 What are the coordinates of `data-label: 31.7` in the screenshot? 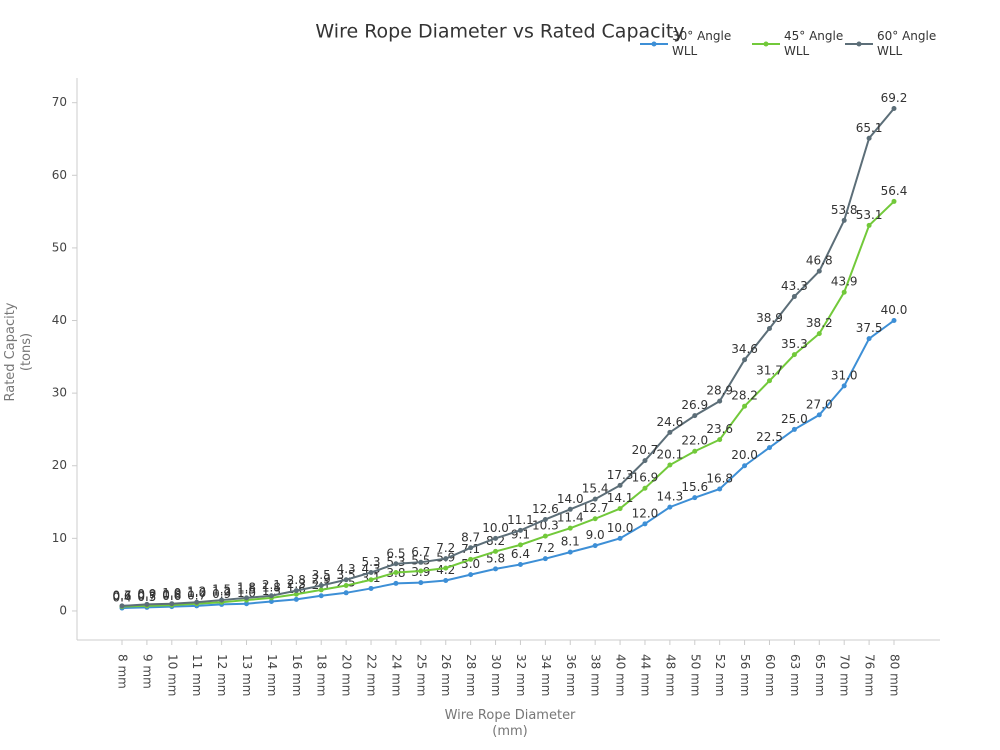 It's located at (769, 370).